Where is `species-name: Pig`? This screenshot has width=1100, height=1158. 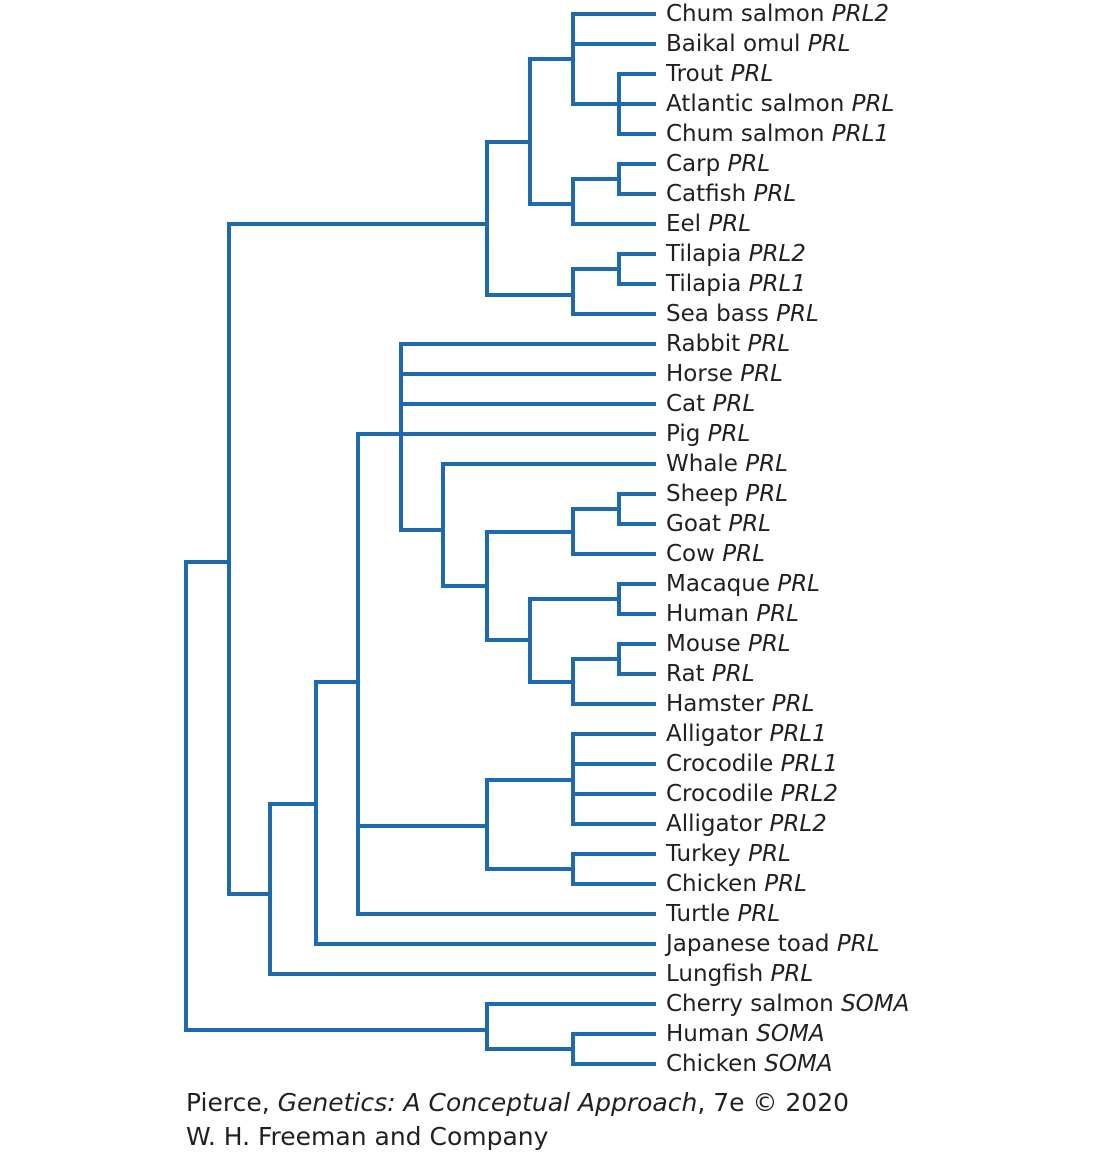 species-name: Pig is located at coordinates (683, 434).